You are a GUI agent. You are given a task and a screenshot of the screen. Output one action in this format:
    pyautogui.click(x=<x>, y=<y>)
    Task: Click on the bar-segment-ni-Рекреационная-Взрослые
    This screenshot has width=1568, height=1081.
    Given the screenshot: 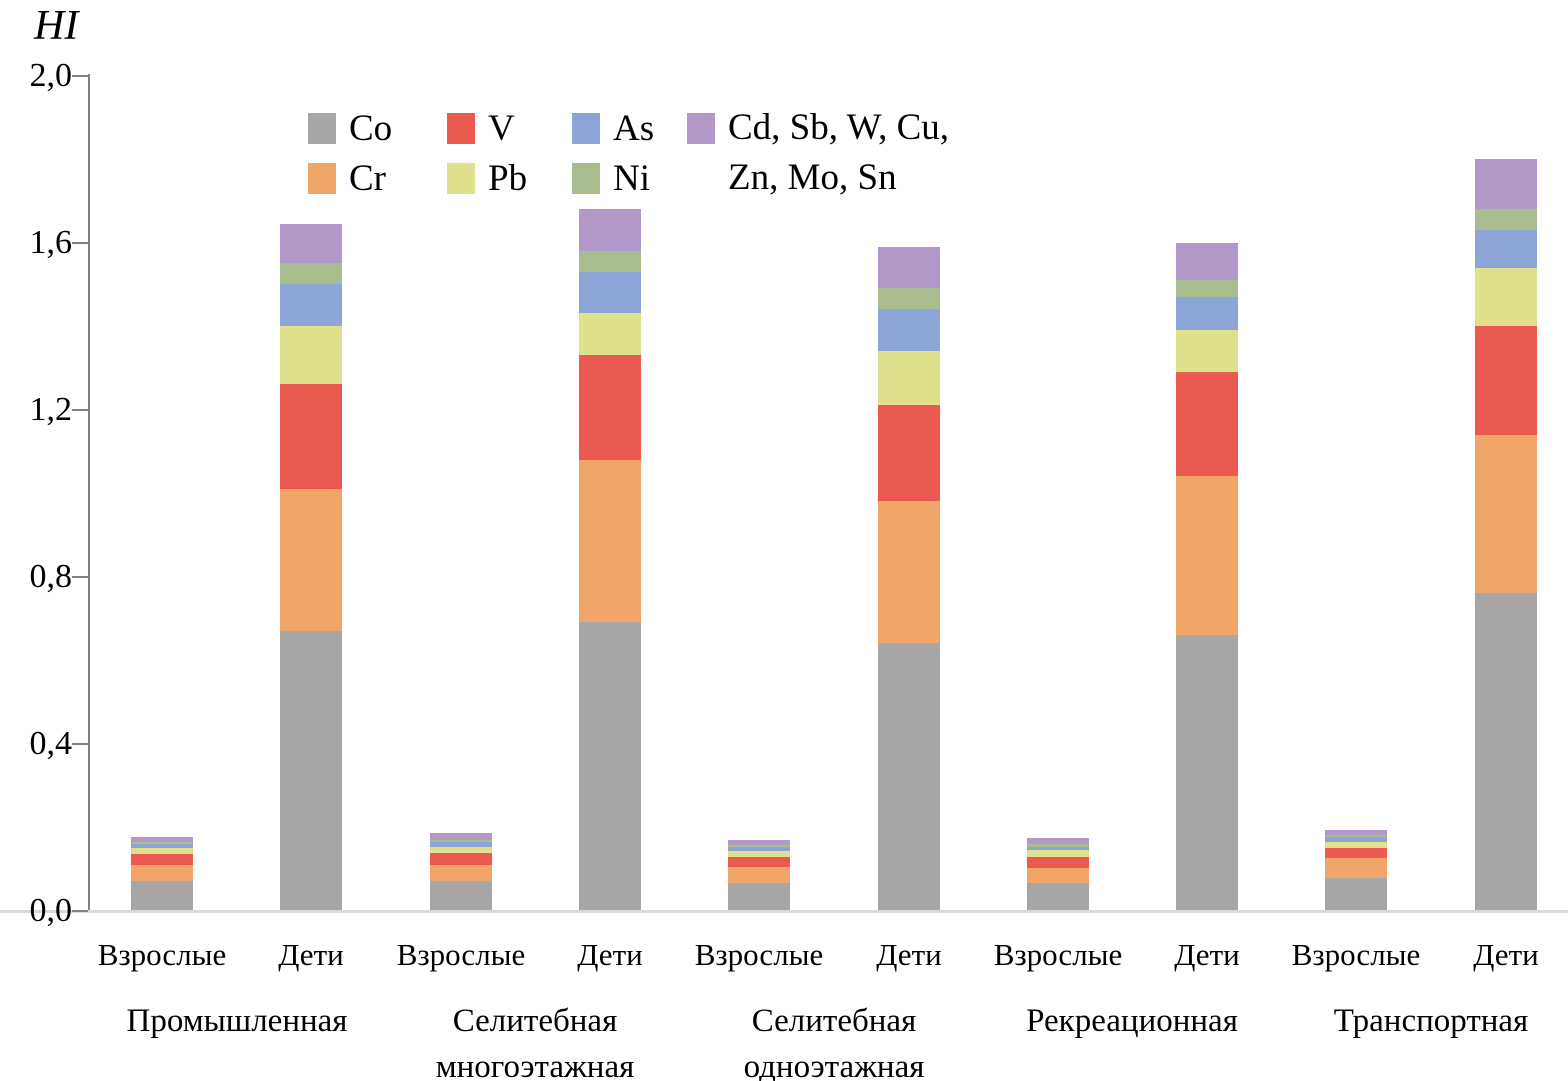 What is the action you would take?
    pyautogui.click(x=1058, y=845)
    